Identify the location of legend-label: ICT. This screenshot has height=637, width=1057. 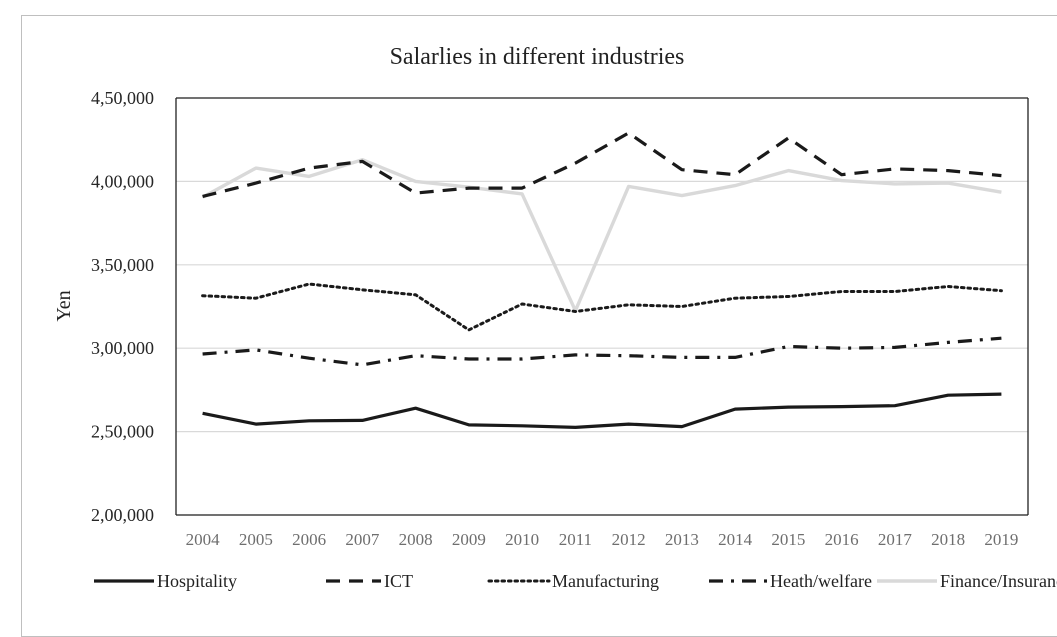
(398, 581).